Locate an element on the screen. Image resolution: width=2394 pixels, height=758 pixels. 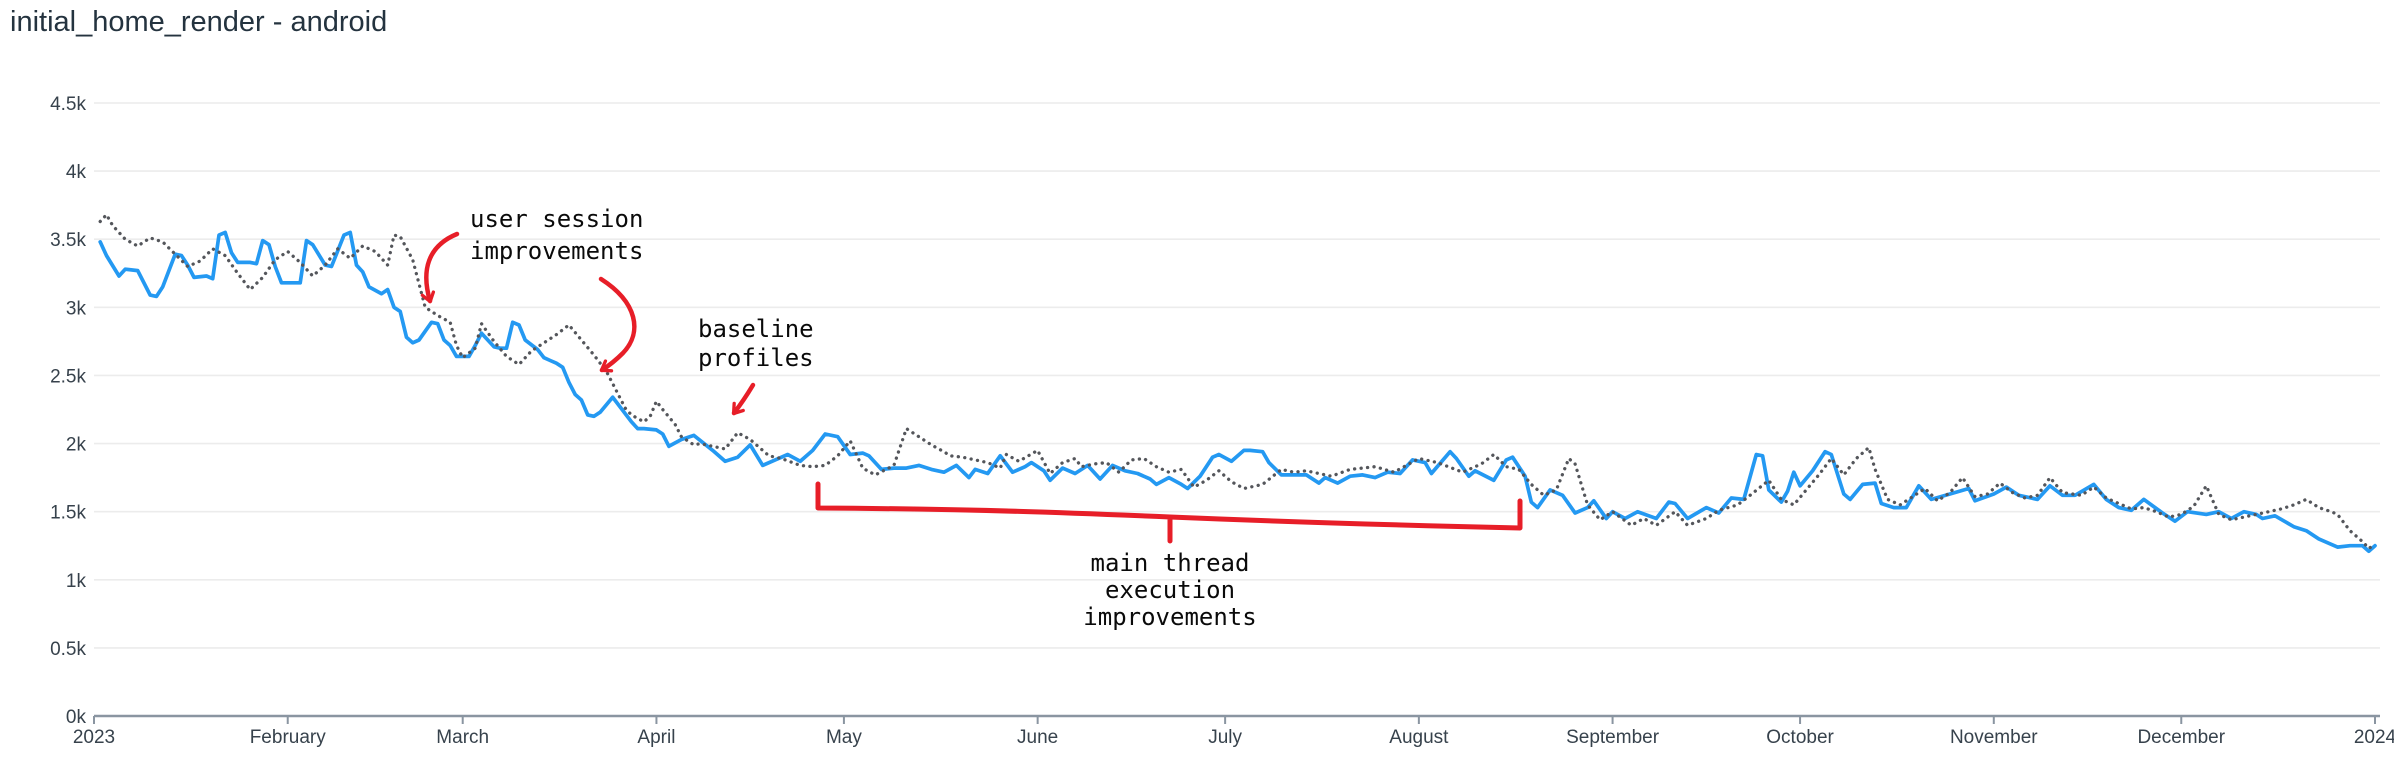
user-session-improvements-label: improvements is located at coordinates (556, 251).